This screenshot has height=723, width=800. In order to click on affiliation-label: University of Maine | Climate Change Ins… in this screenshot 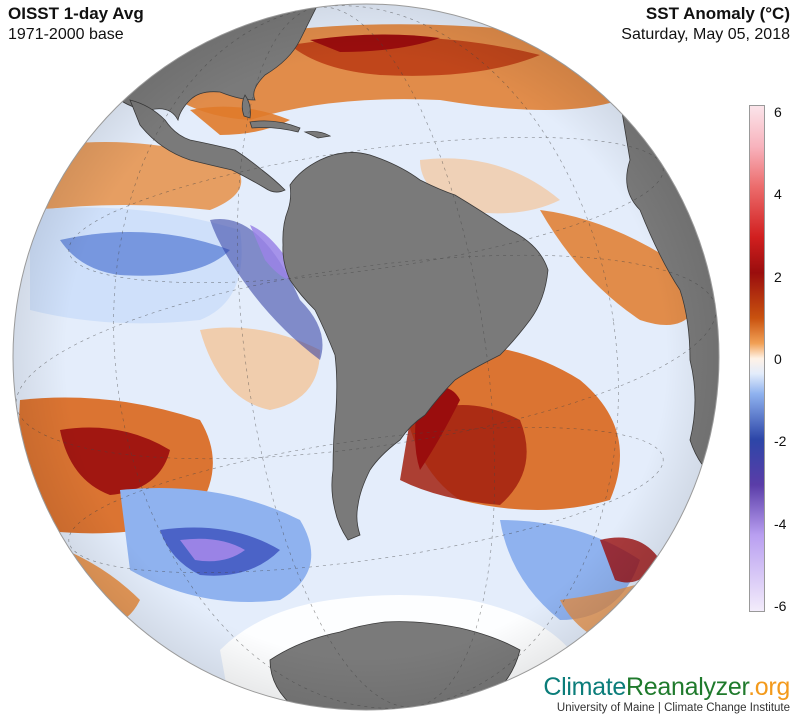, I will do `click(673, 708)`.